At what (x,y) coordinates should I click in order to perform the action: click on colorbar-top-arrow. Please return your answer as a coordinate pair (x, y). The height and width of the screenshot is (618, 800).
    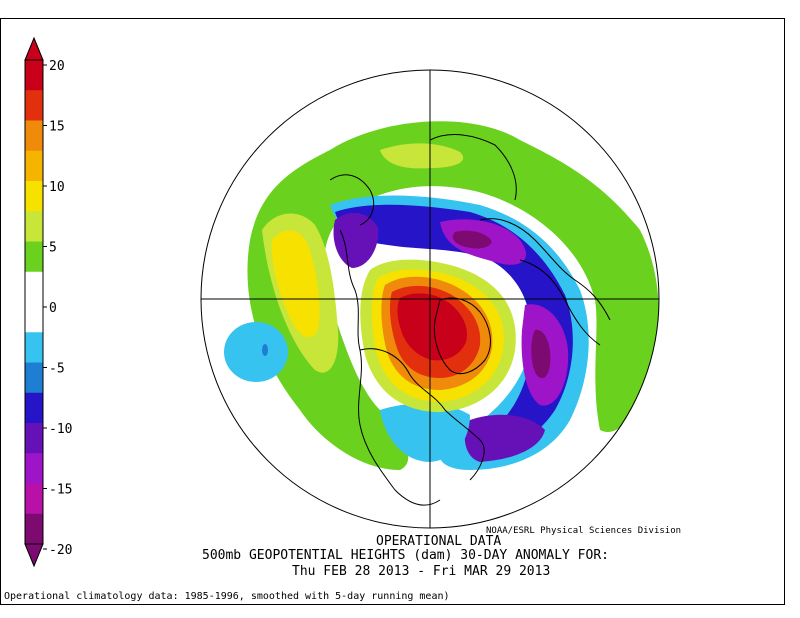
    Looking at the image, I should click on (34, 48).